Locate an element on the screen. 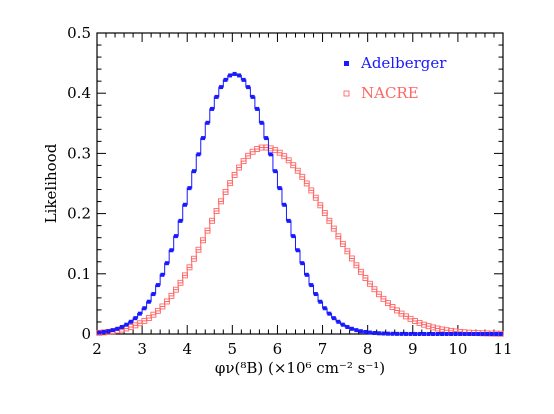  legend-item-nacre: NACRE is located at coordinates (381, 93).